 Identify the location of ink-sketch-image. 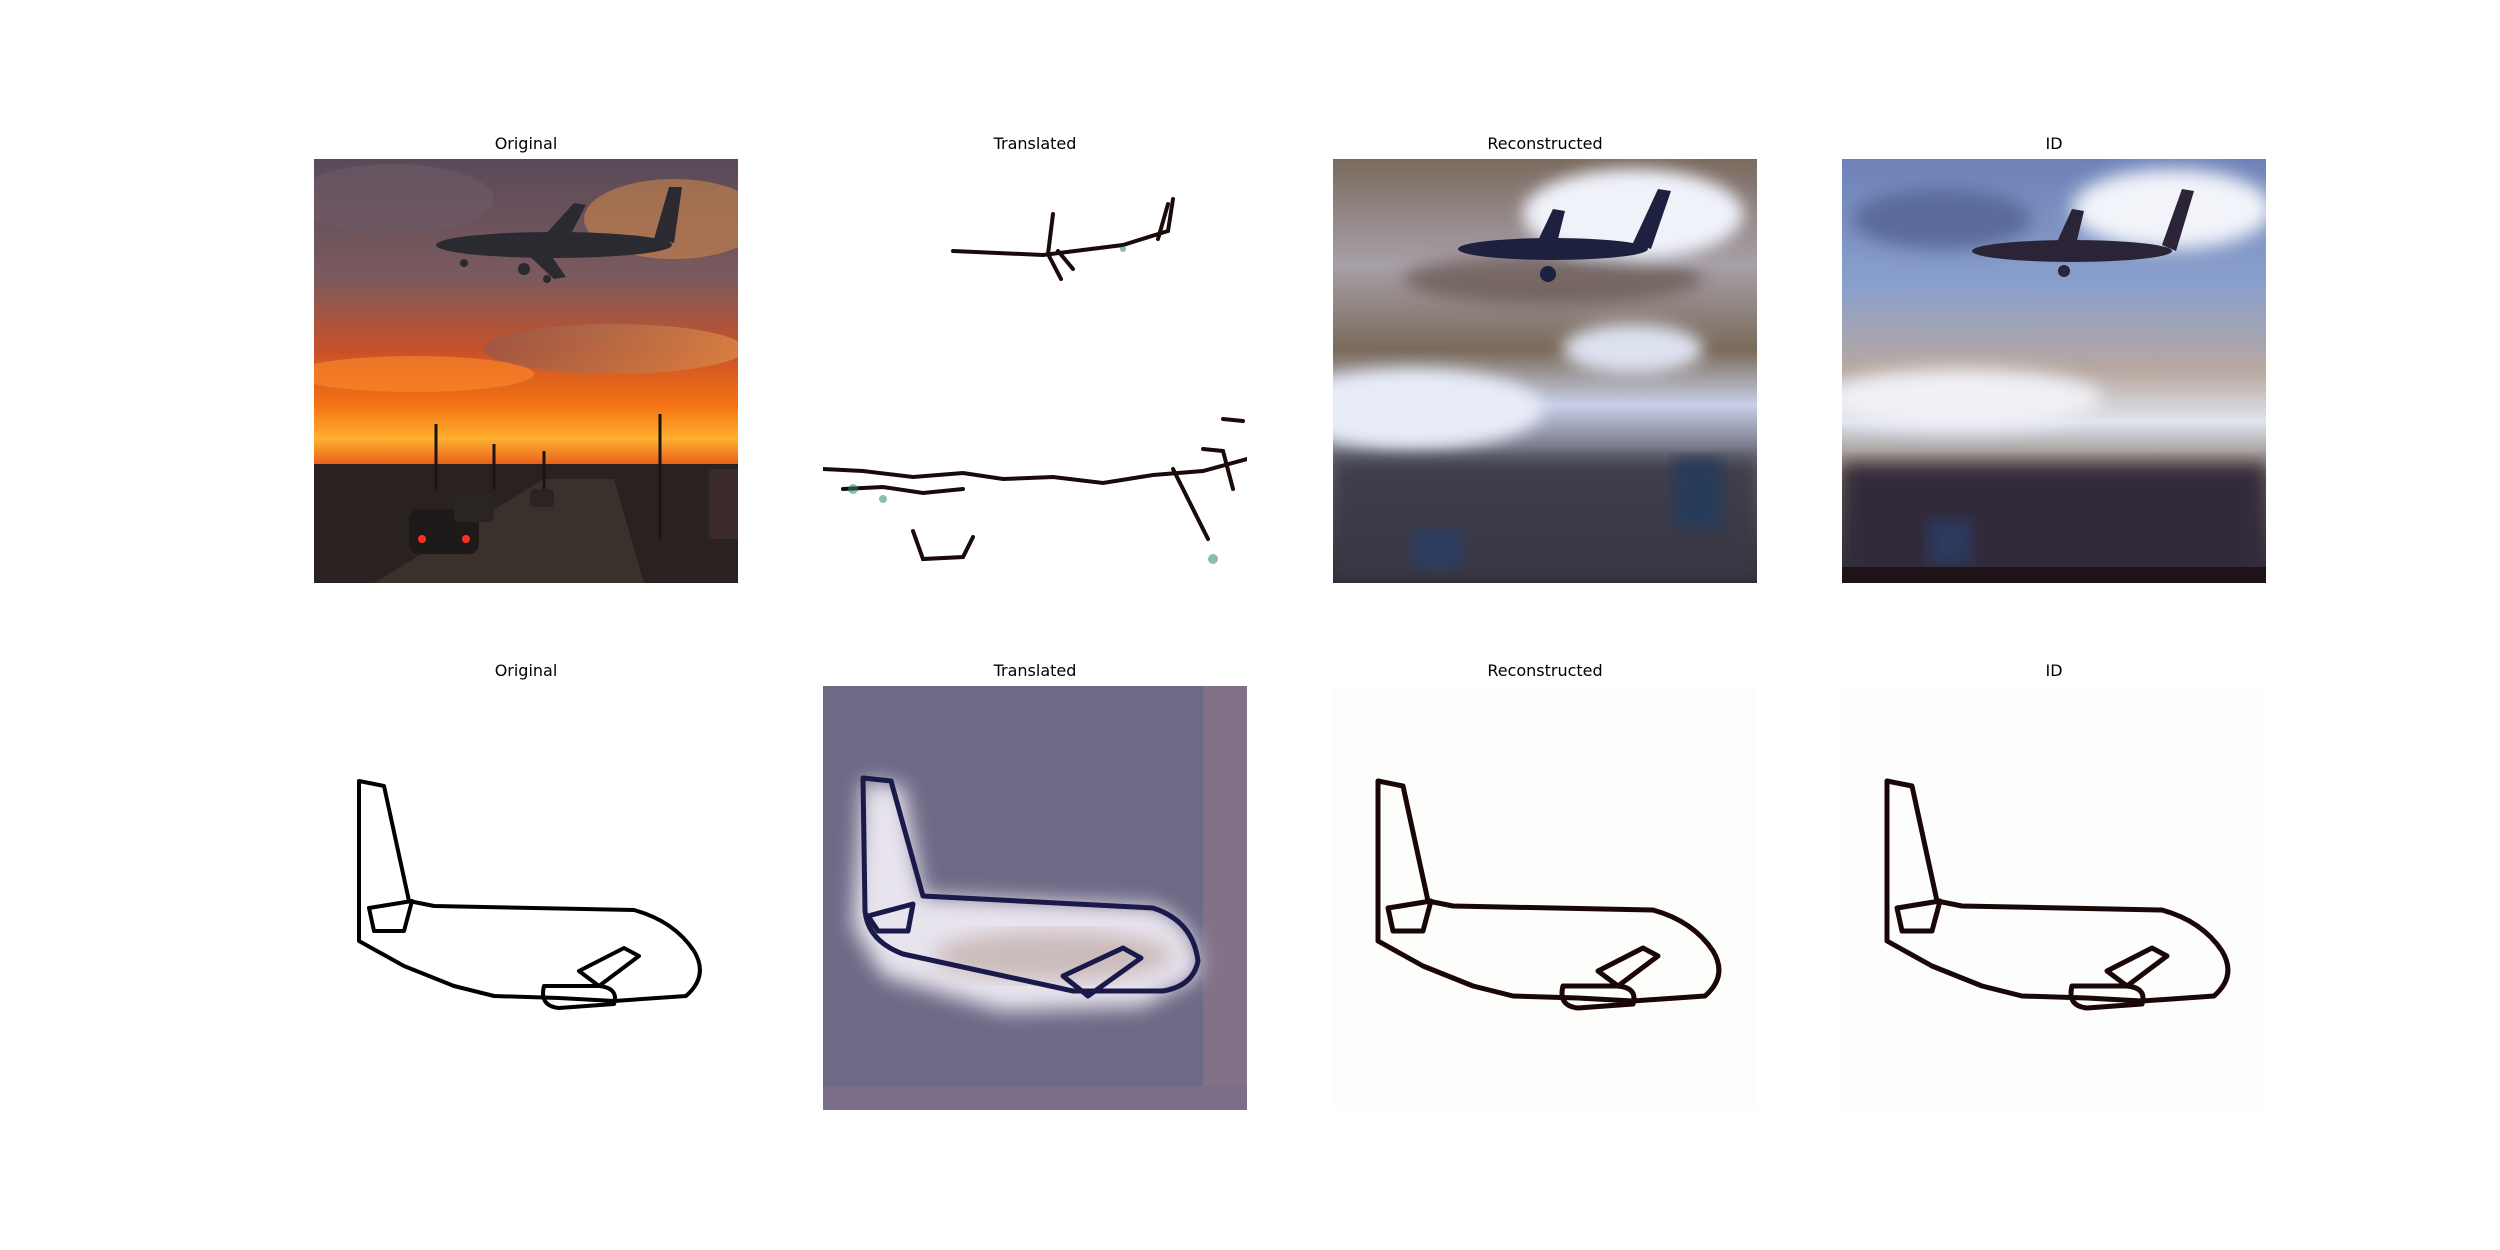
(1035, 371).